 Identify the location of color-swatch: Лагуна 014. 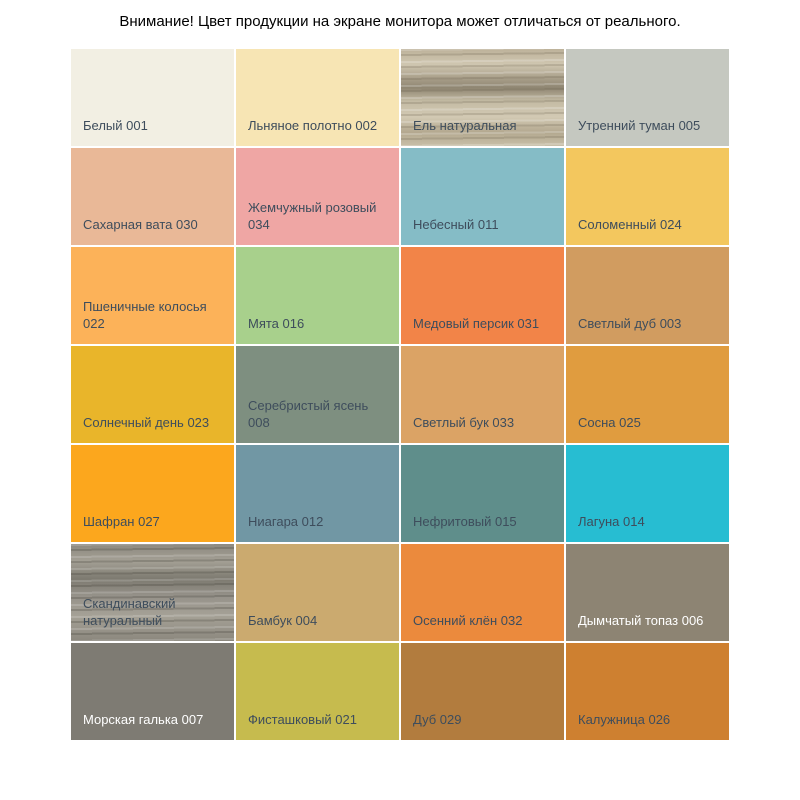
(647, 493).